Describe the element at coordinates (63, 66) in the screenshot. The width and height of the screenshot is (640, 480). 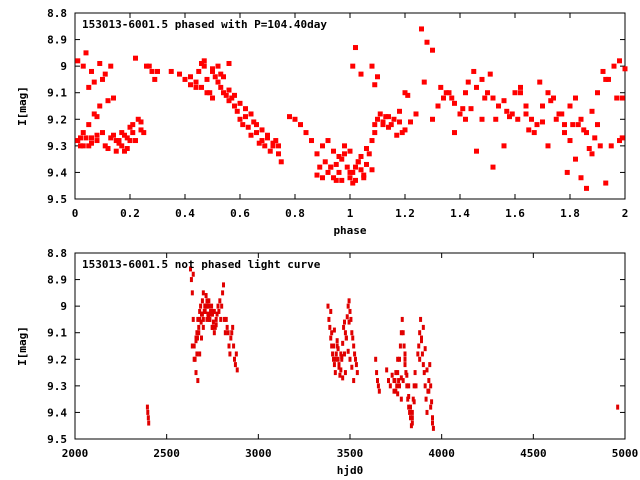
I see `phased-y-tick-label: 9` at that location.